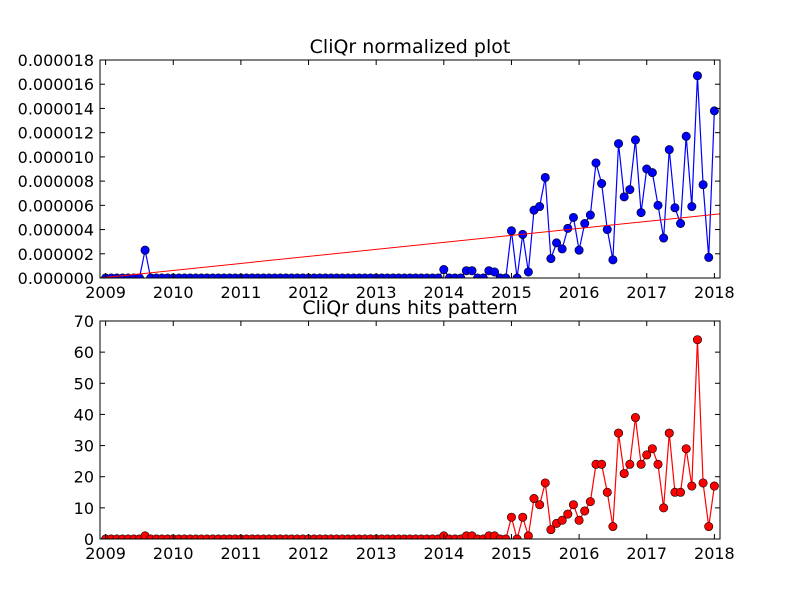  I want to click on y-tick-label: 0.000000, so click(56, 278).